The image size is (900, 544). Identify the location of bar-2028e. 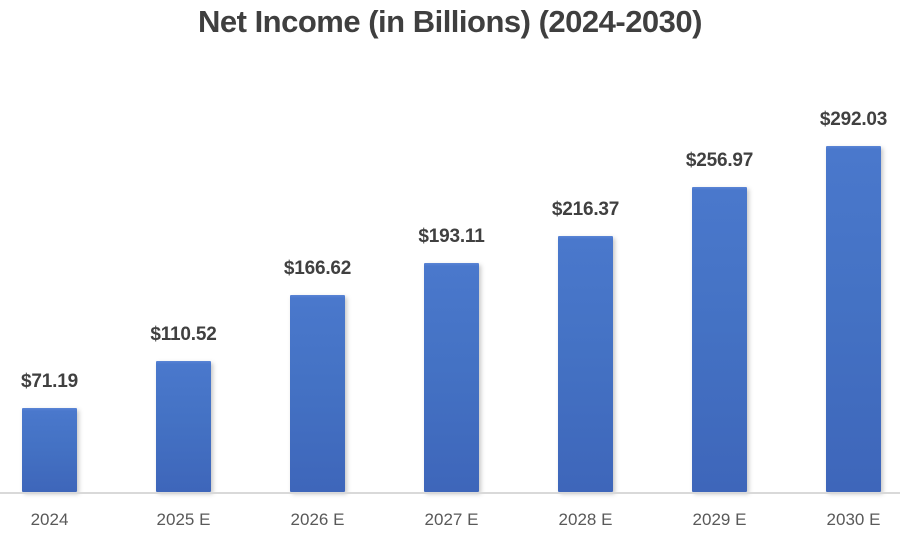
(585, 364).